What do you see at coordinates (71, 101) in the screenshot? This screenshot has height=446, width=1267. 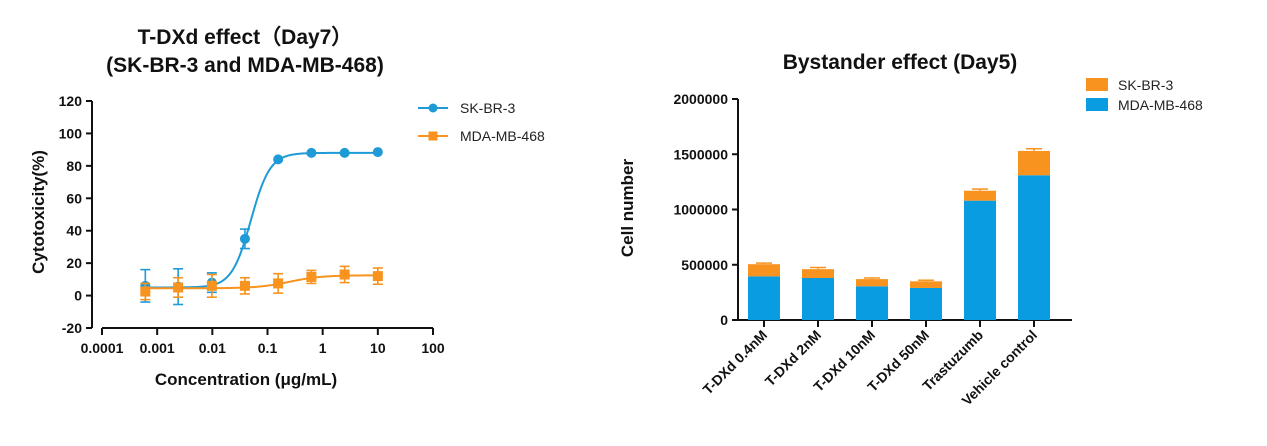 I see `y-tick-label: 120` at bounding box center [71, 101].